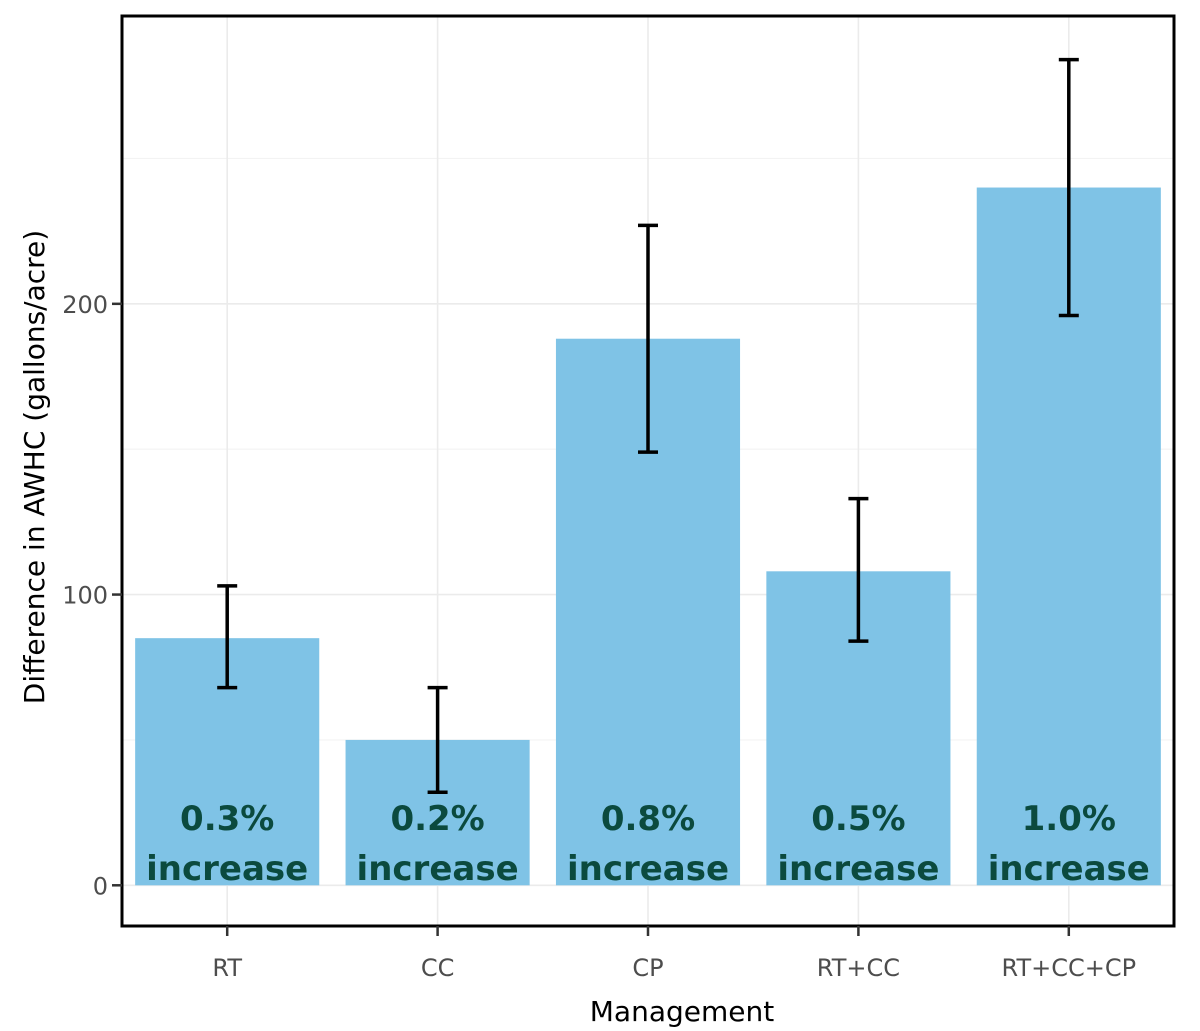 The height and width of the screenshot is (1031, 1200). I want to click on x-tick-label: RT+CC+CP, so click(1069, 968).